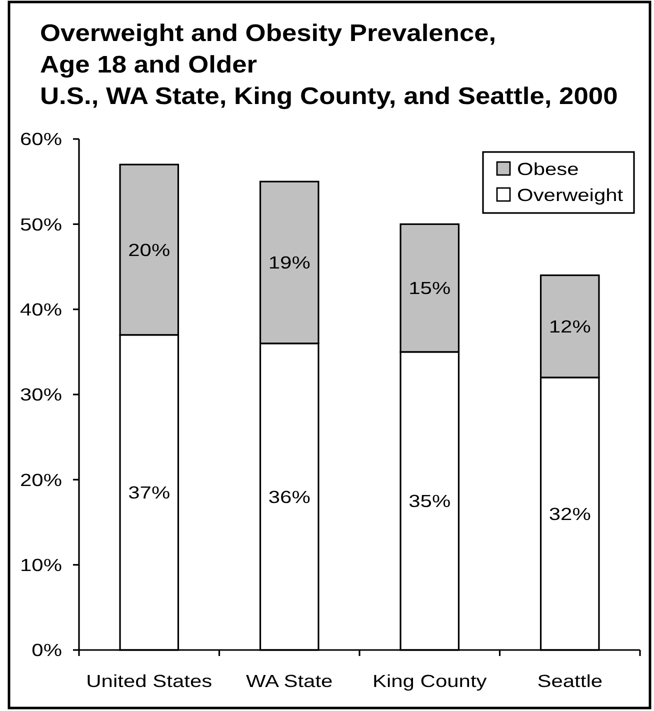 This screenshot has height=711, width=654. I want to click on data-label: 37%, so click(149, 494).